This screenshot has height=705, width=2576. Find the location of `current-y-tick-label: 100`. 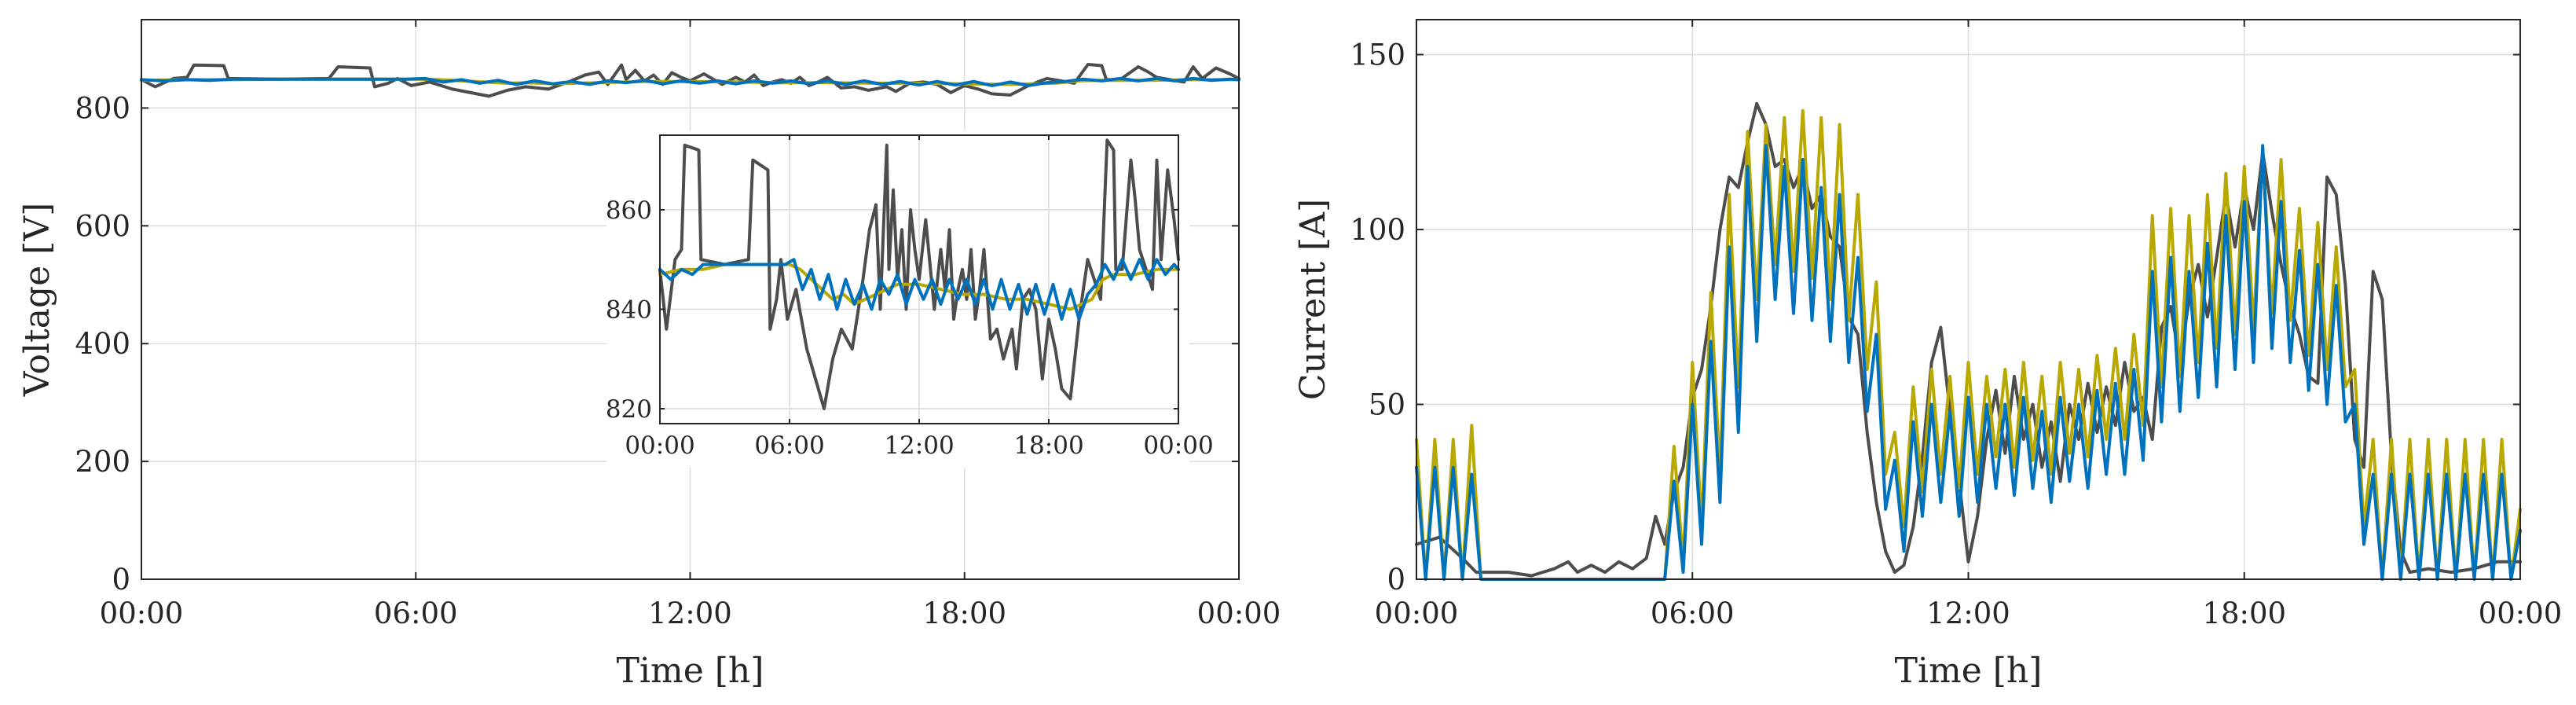

current-y-tick-label: 100 is located at coordinates (1377, 230).